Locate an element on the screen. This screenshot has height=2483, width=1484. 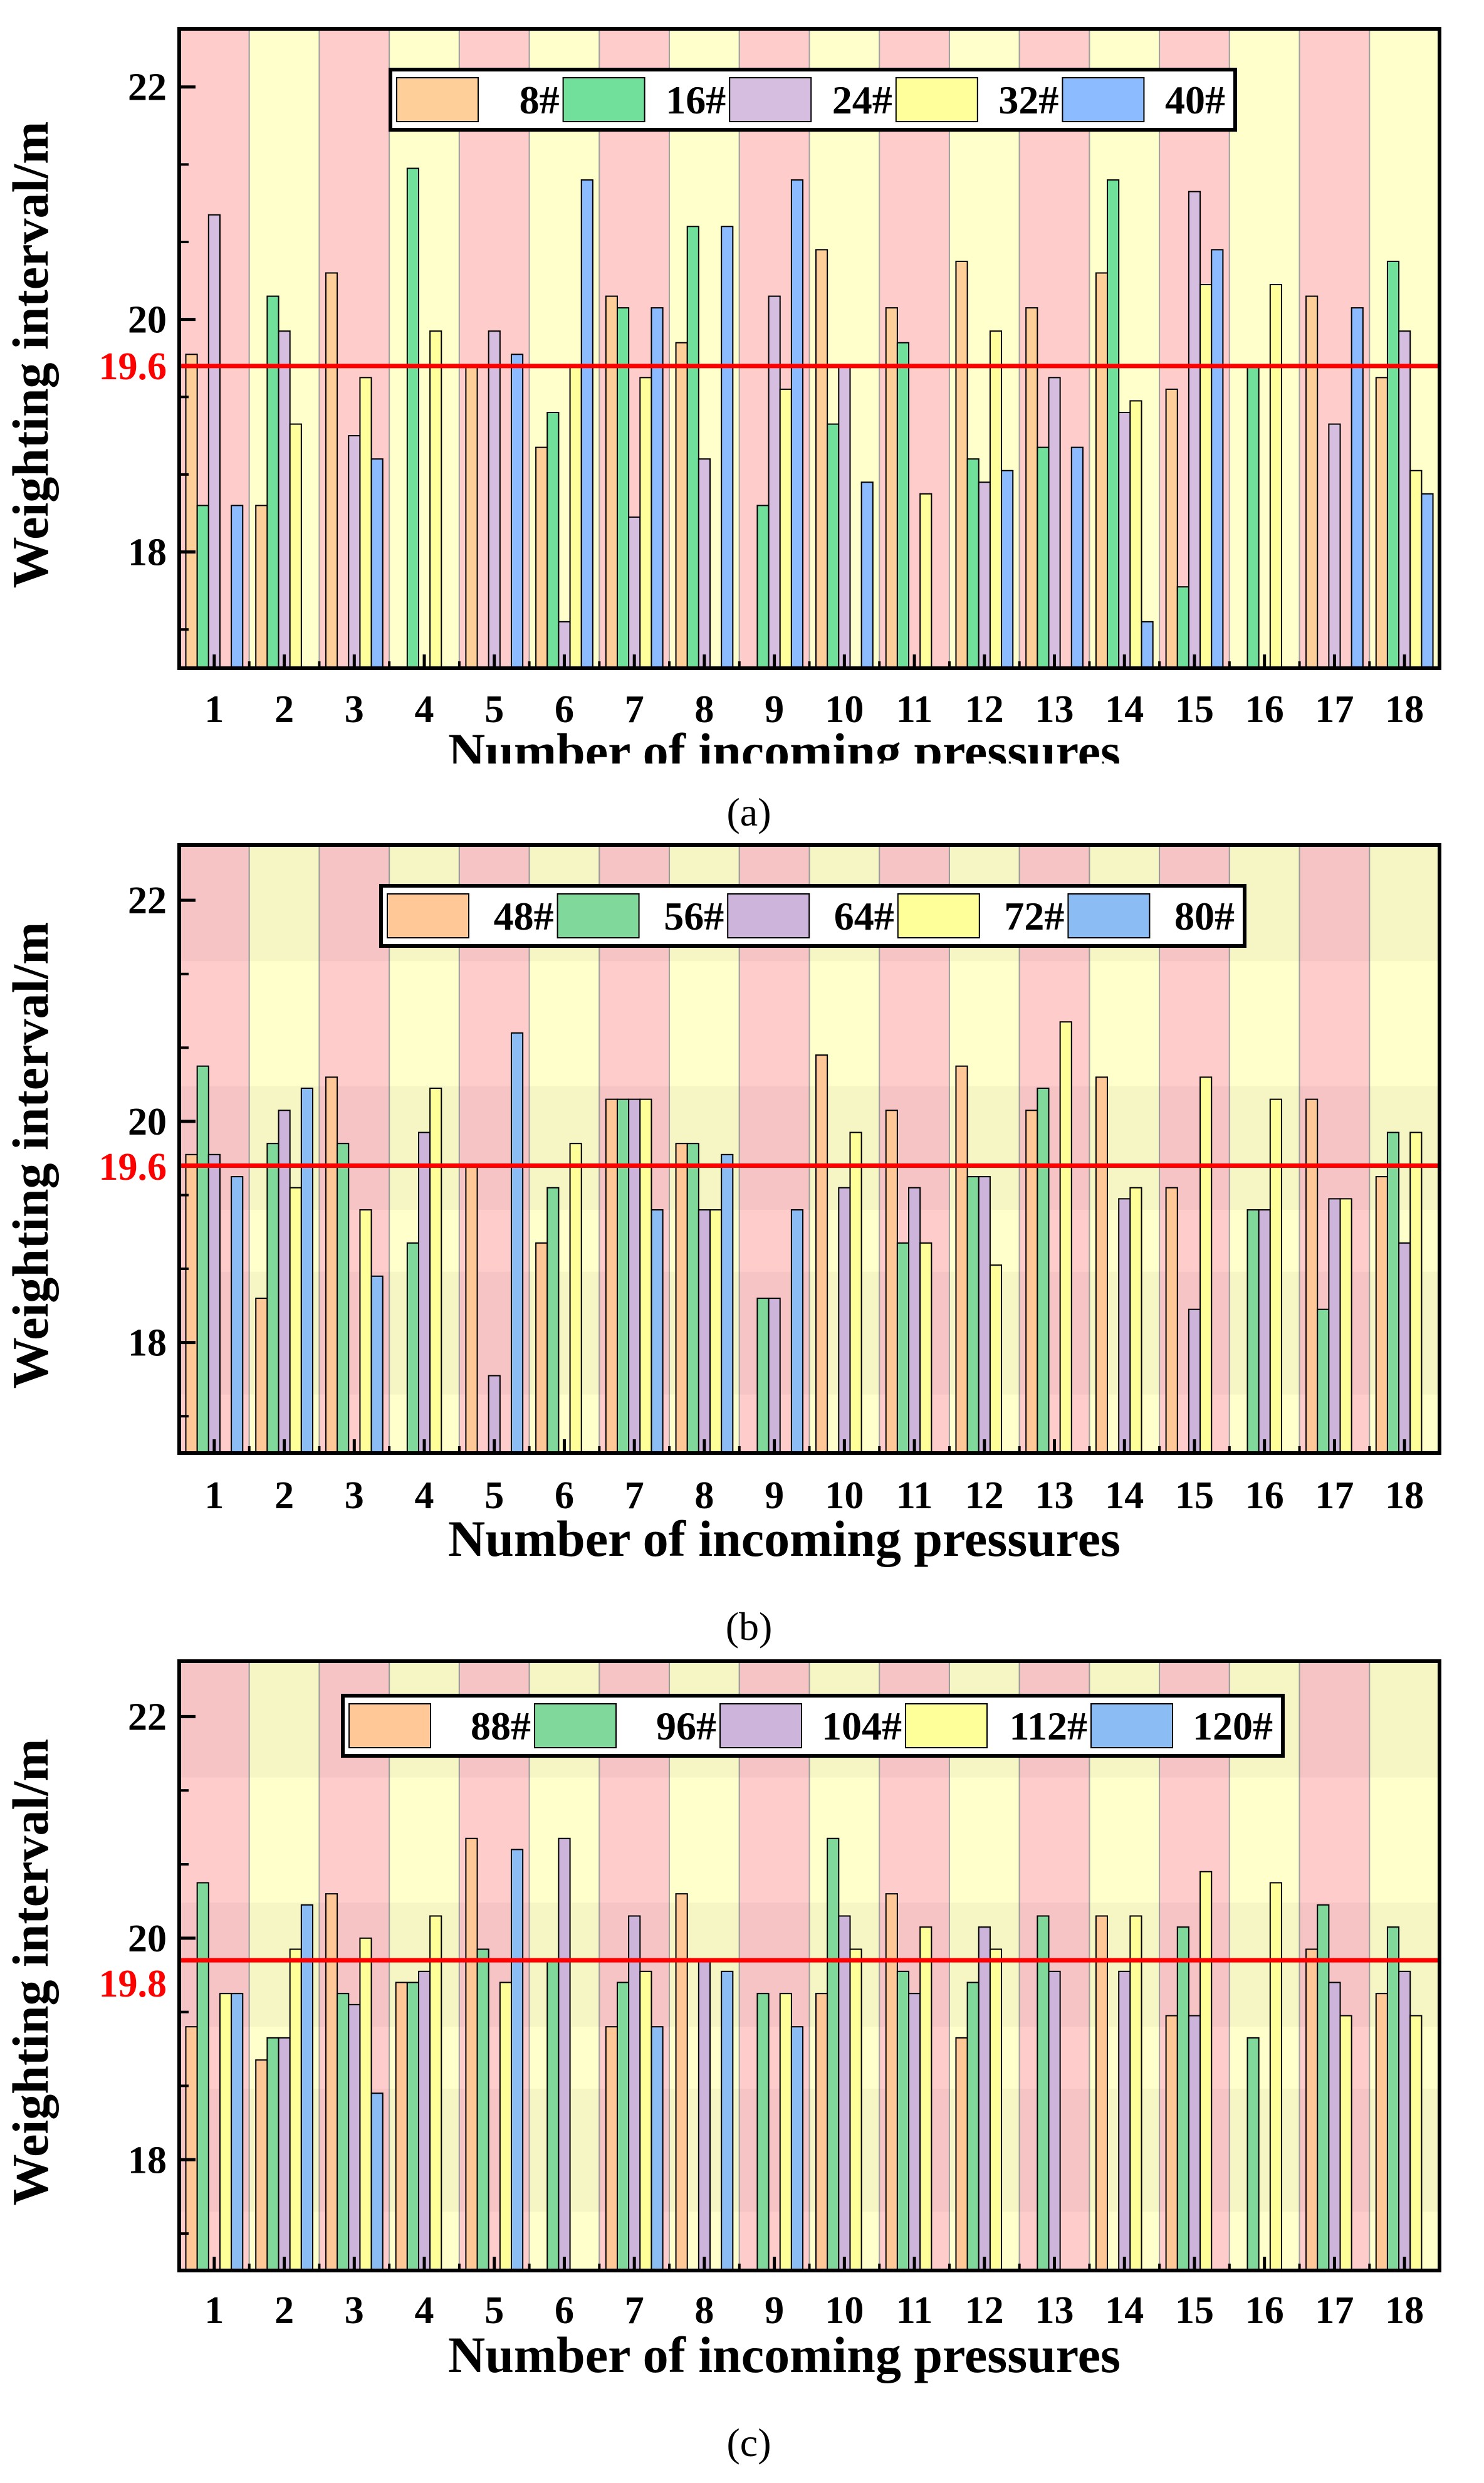
x-tick-label: 11 is located at coordinates (914, 1496).